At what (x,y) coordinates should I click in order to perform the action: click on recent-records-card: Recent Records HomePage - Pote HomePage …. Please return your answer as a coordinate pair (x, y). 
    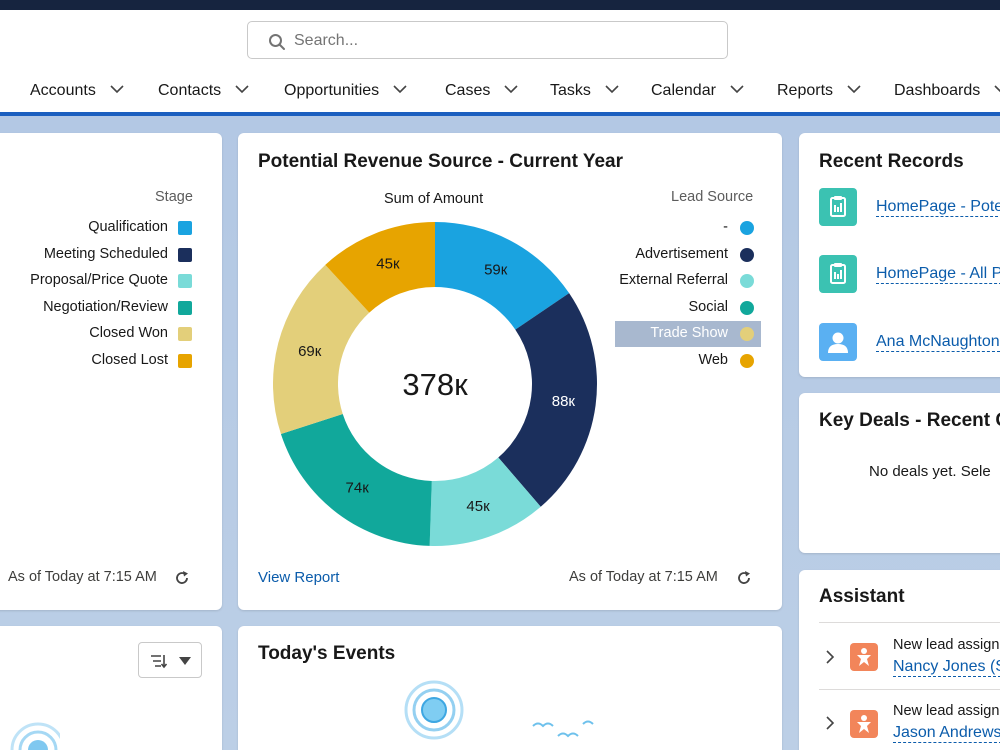
    Looking at the image, I should click on (899, 255).